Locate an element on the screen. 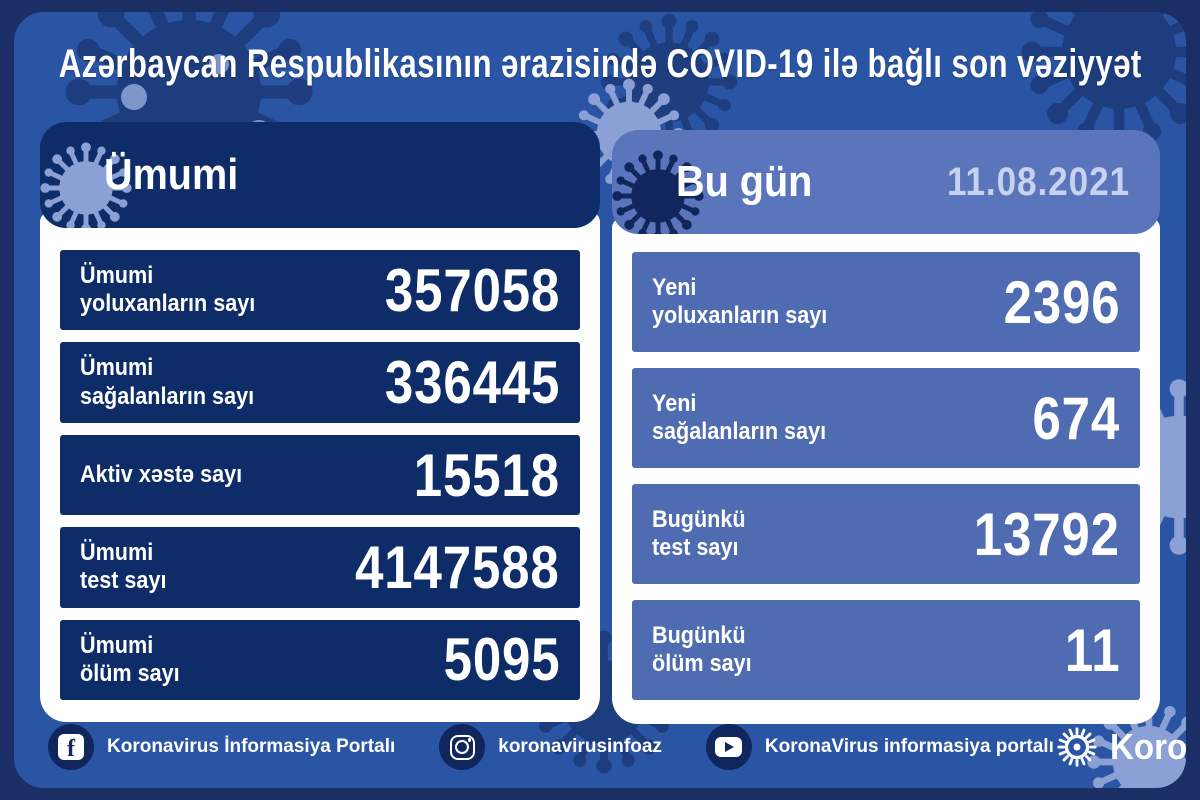 This screenshot has height=800, width=1200. table-row: Bugünkü ölüm sayı 11 is located at coordinates (886, 650).